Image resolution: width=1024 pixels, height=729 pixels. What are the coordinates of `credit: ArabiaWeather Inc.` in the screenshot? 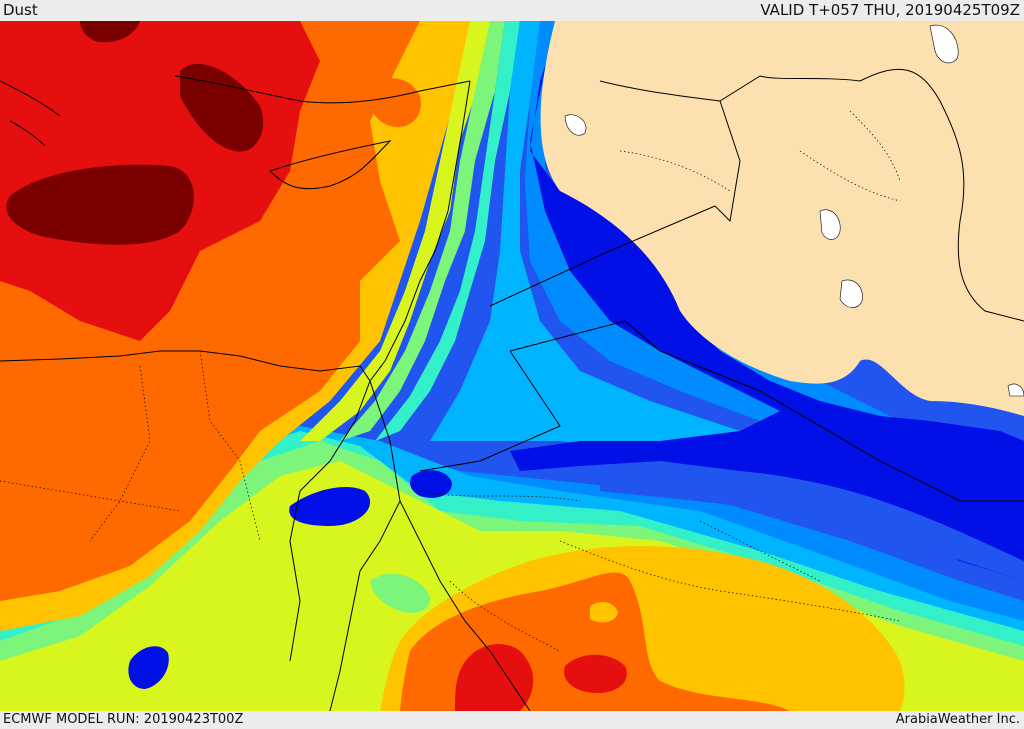 It's located at (957, 719).